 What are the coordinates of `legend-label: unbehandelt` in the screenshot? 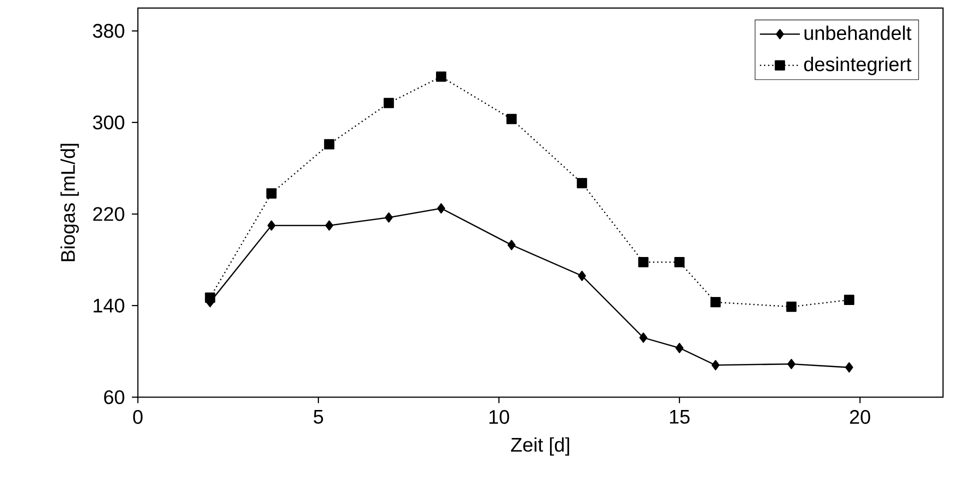 It's located at (858, 33).